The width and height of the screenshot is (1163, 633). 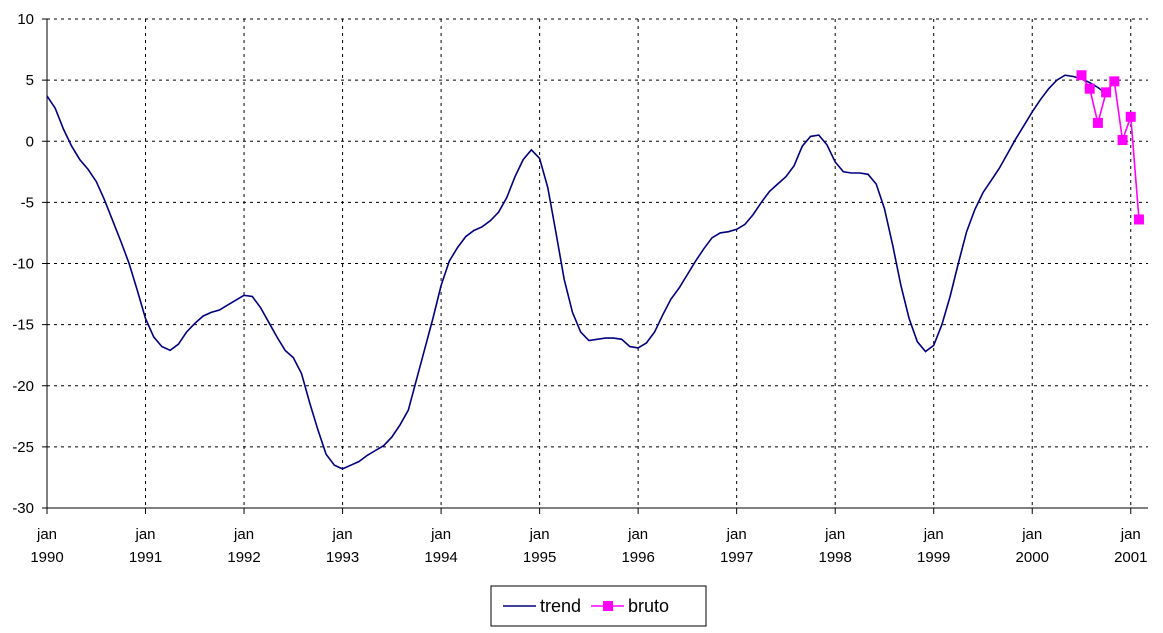 I want to click on legend-label: trend, so click(x=560, y=606).